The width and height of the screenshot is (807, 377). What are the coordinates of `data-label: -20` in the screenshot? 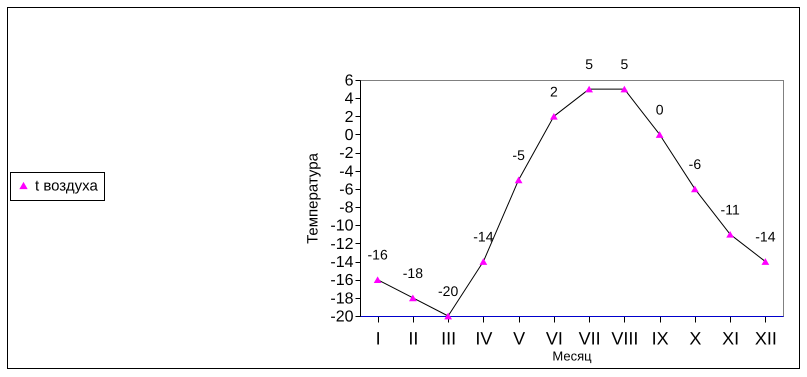 It's located at (448, 291).